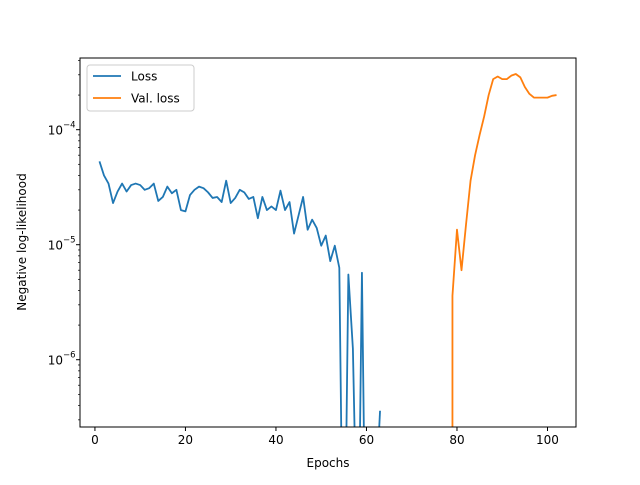 This screenshot has height=485, width=640. Describe the element at coordinates (456, 440) in the screenshot. I see `x-tick-label: 80` at that location.